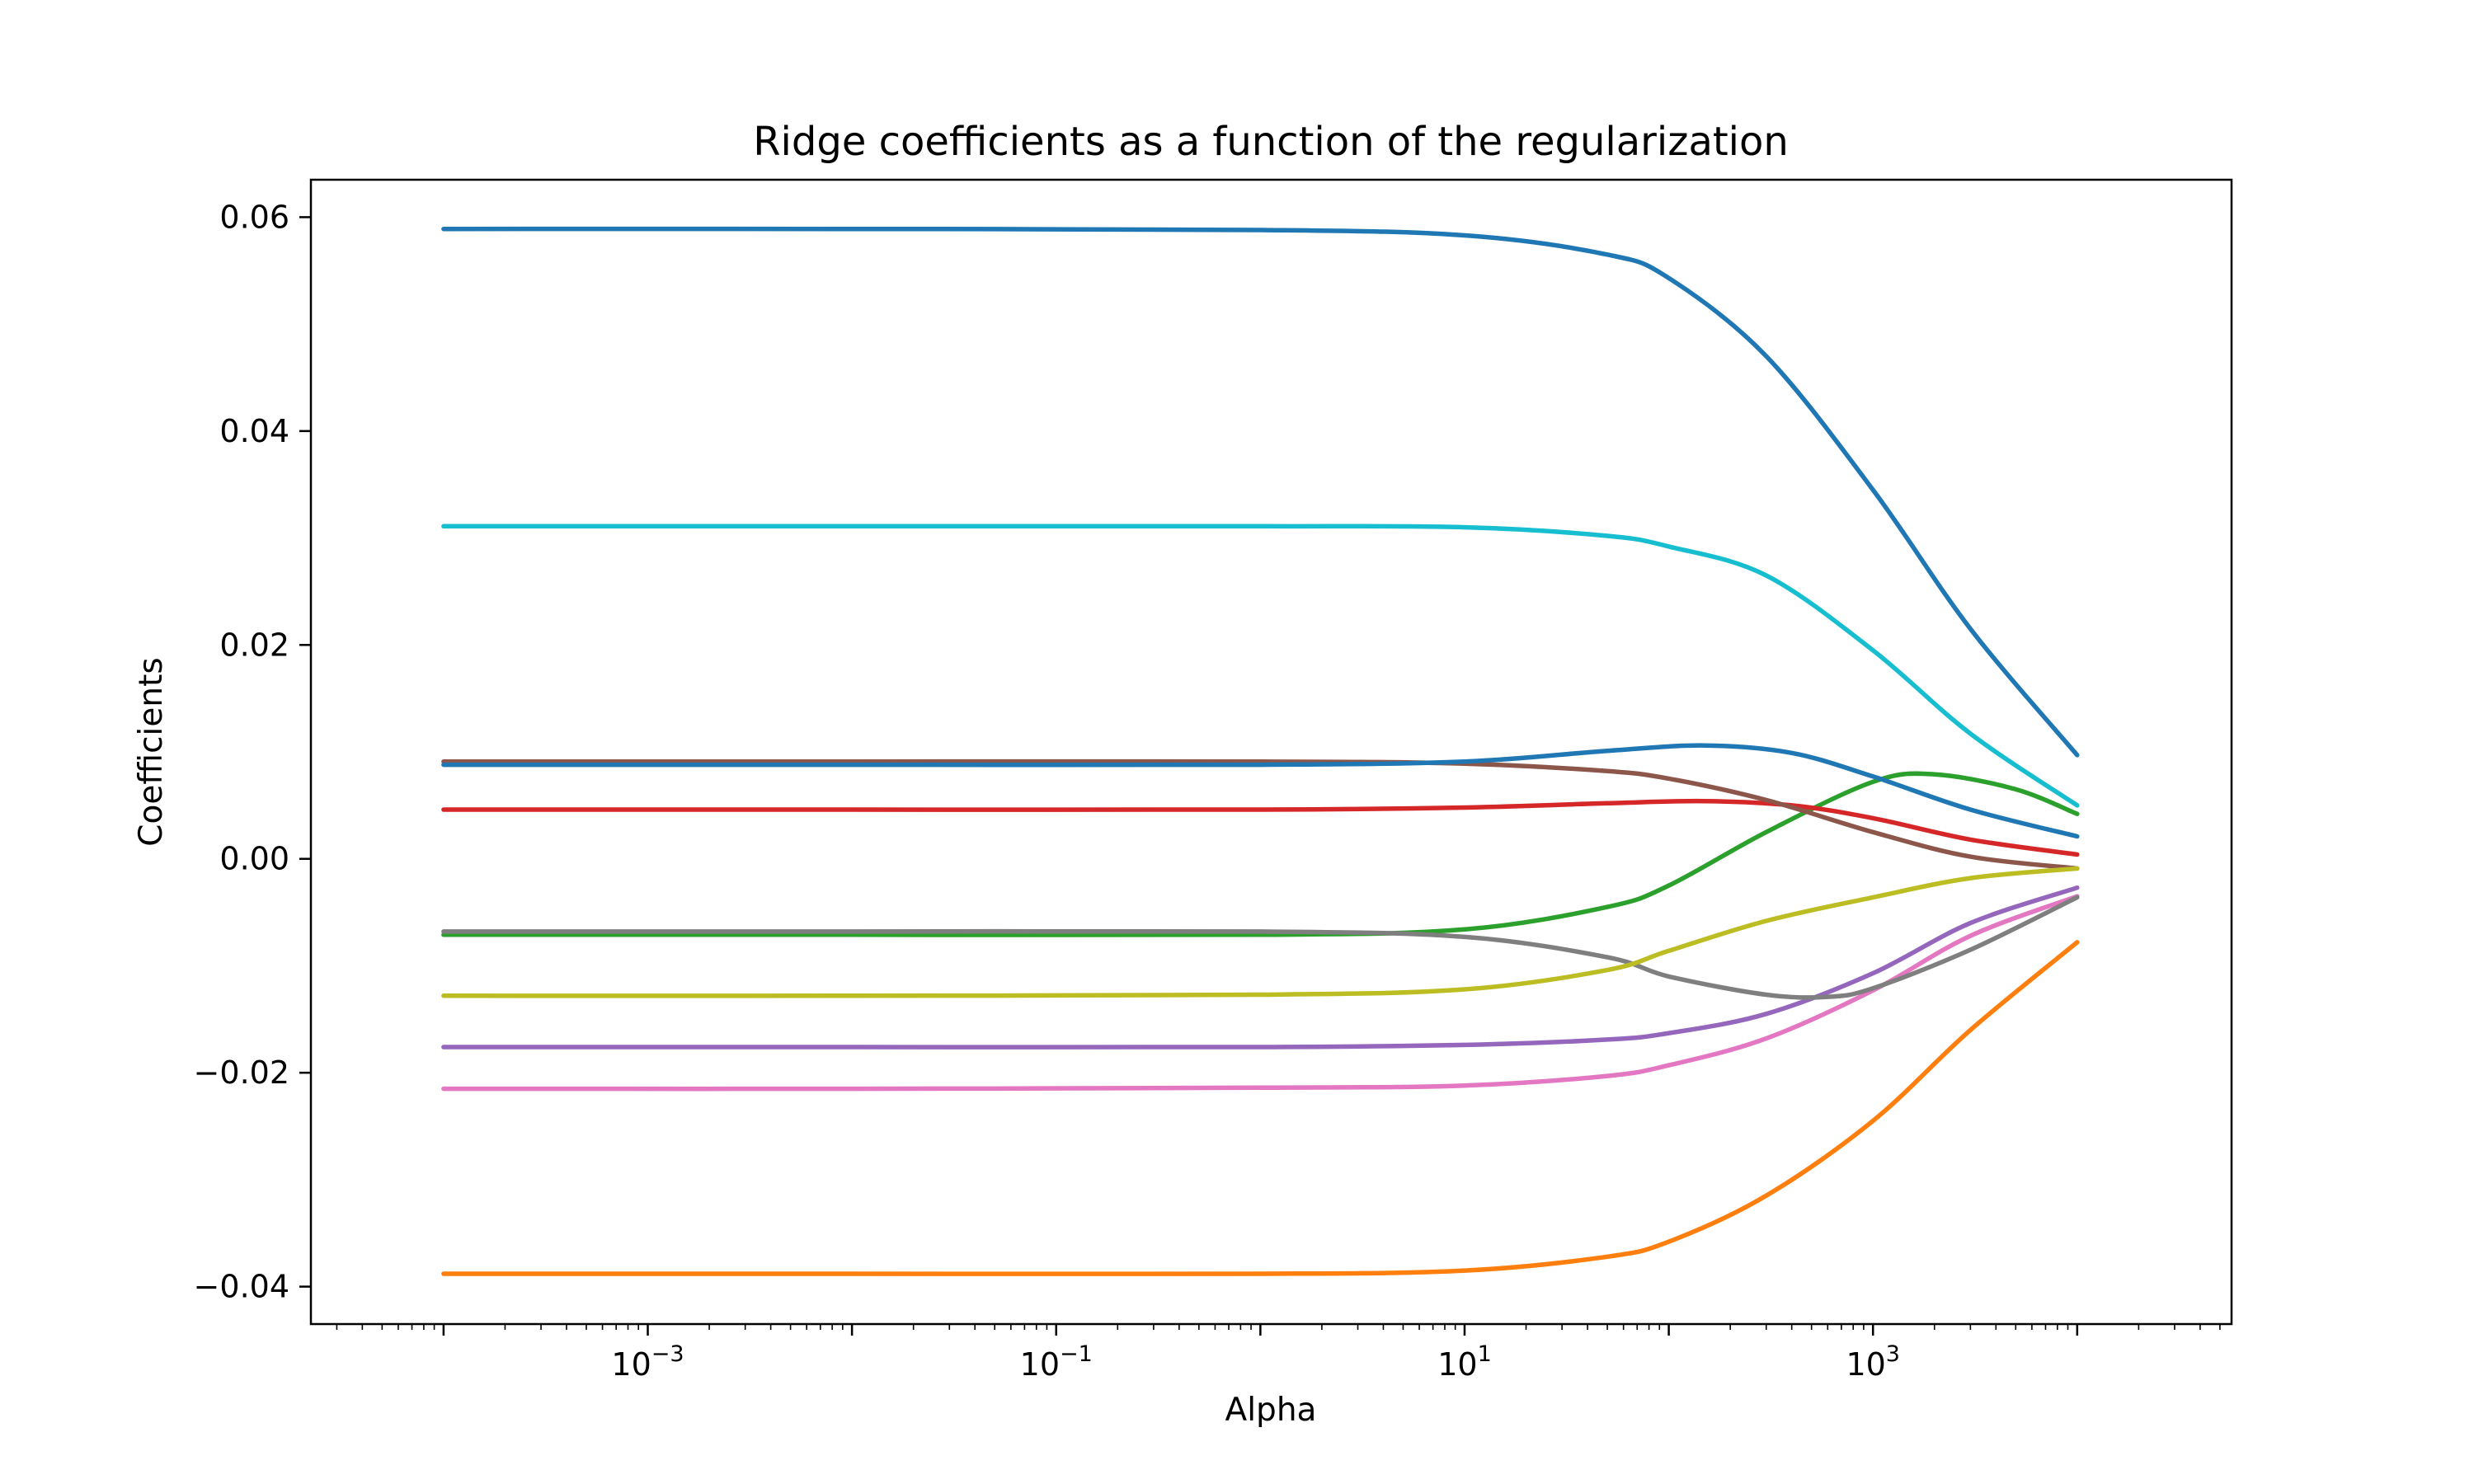 The width and height of the screenshot is (2474, 1484). I want to click on x-tick-label: 10⁻¹, so click(1056, 1362).